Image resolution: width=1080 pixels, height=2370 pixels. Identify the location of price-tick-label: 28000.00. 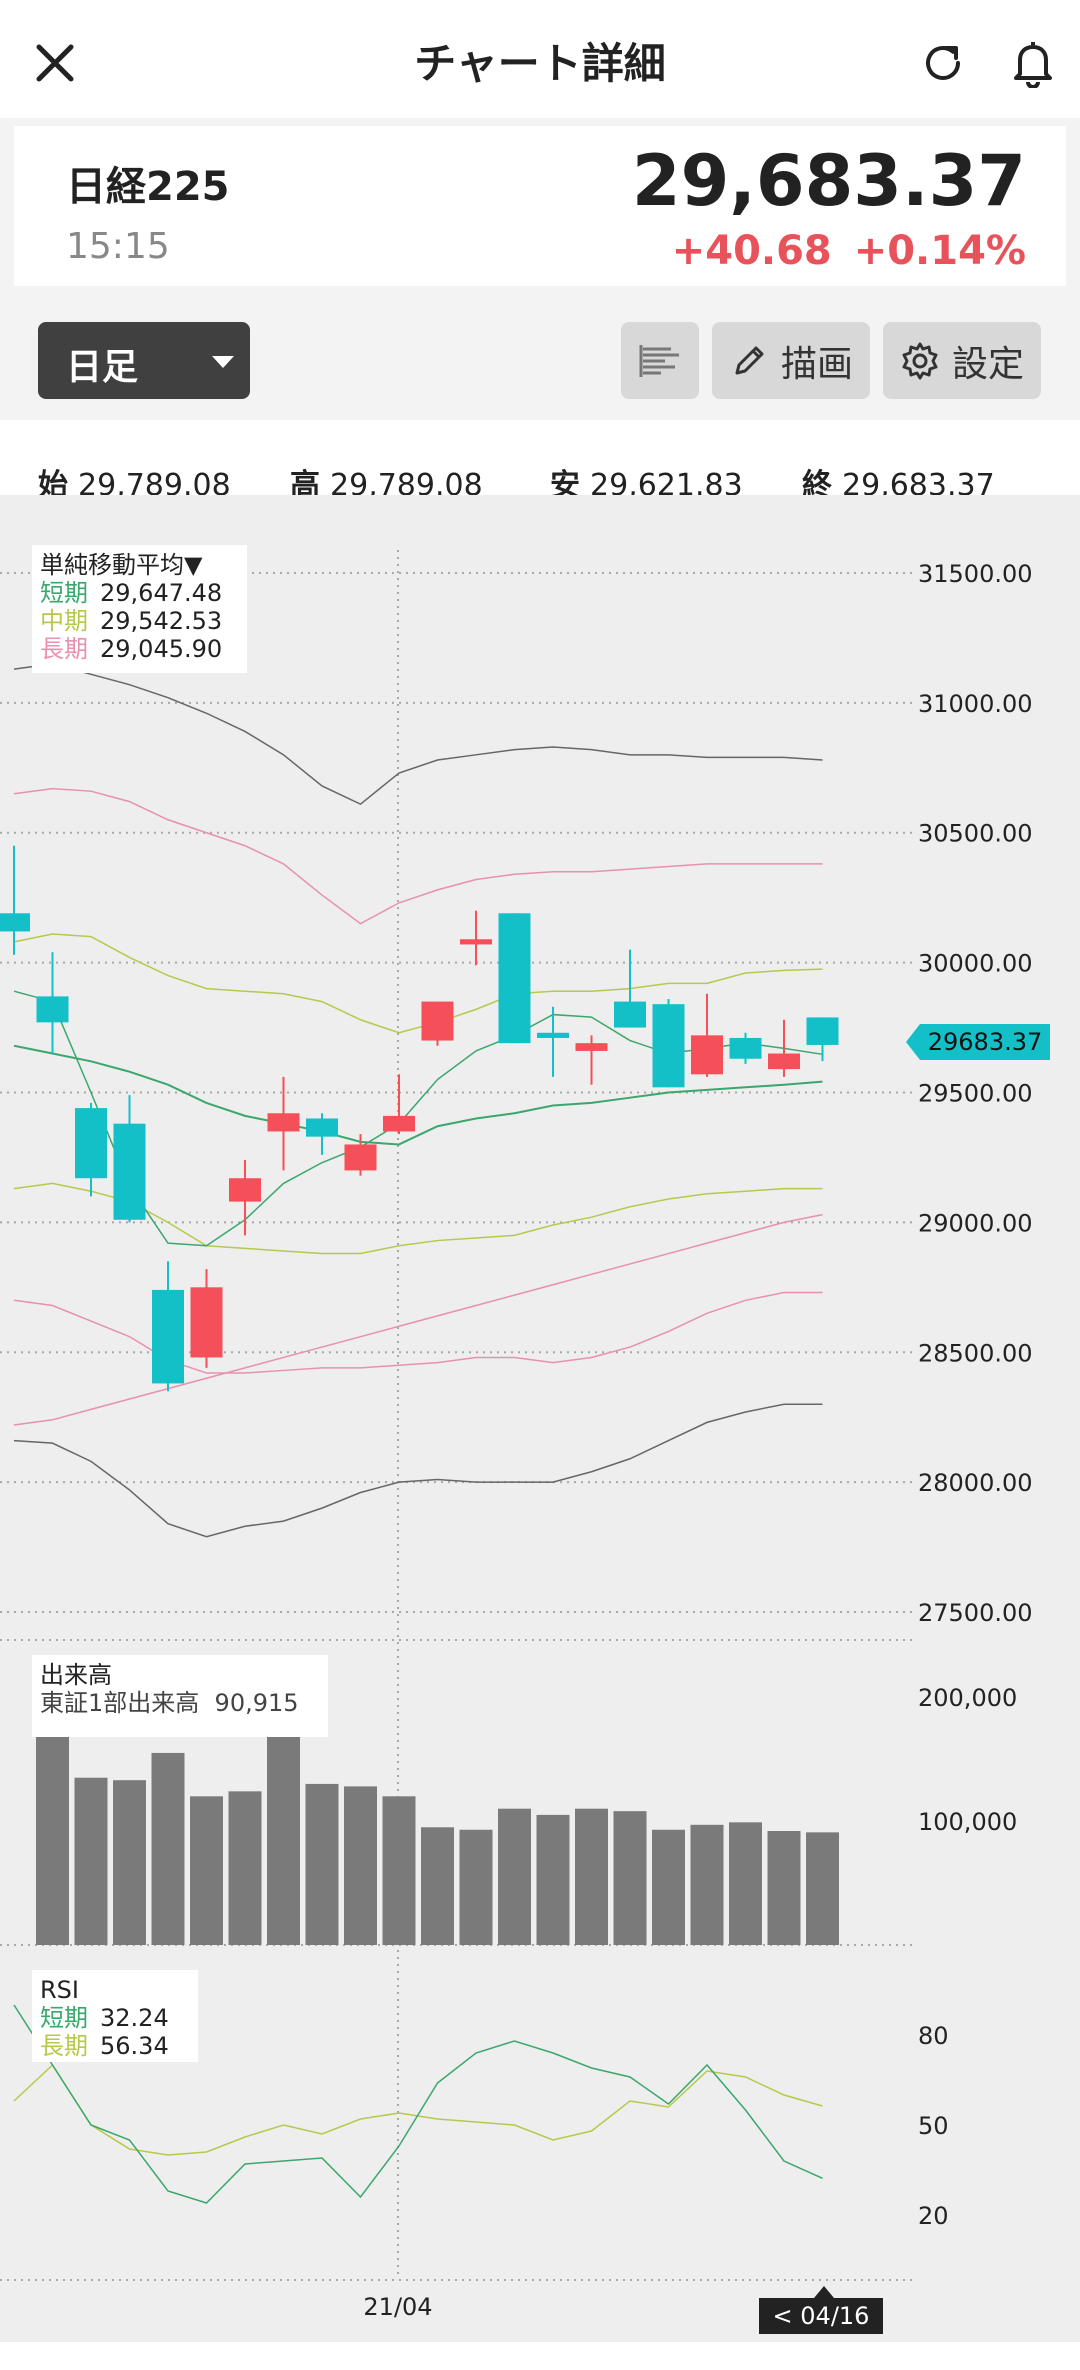
(975, 1483).